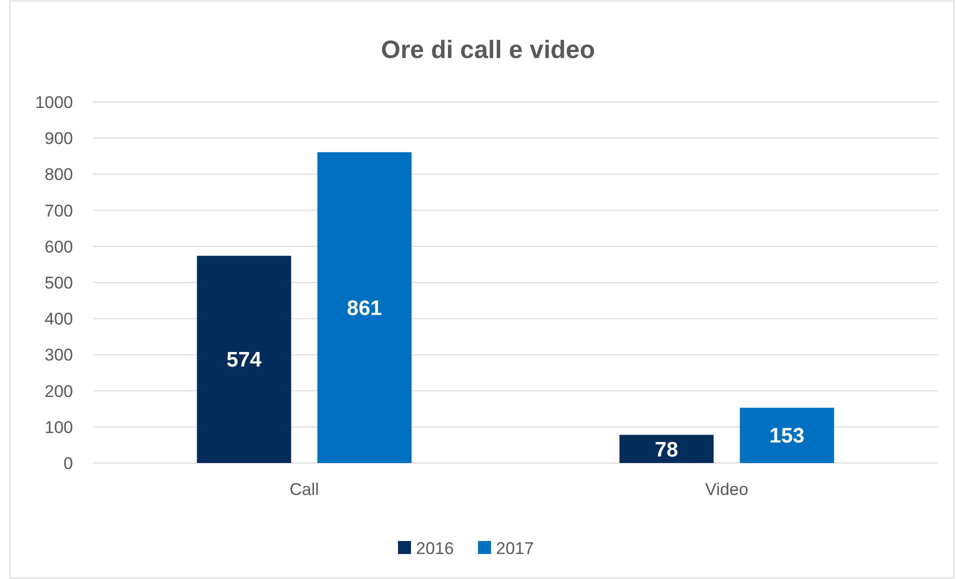 This screenshot has height=579, width=956. What do you see at coordinates (58, 319) in the screenshot?
I see `y-tick-label: 400` at bounding box center [58, 319].